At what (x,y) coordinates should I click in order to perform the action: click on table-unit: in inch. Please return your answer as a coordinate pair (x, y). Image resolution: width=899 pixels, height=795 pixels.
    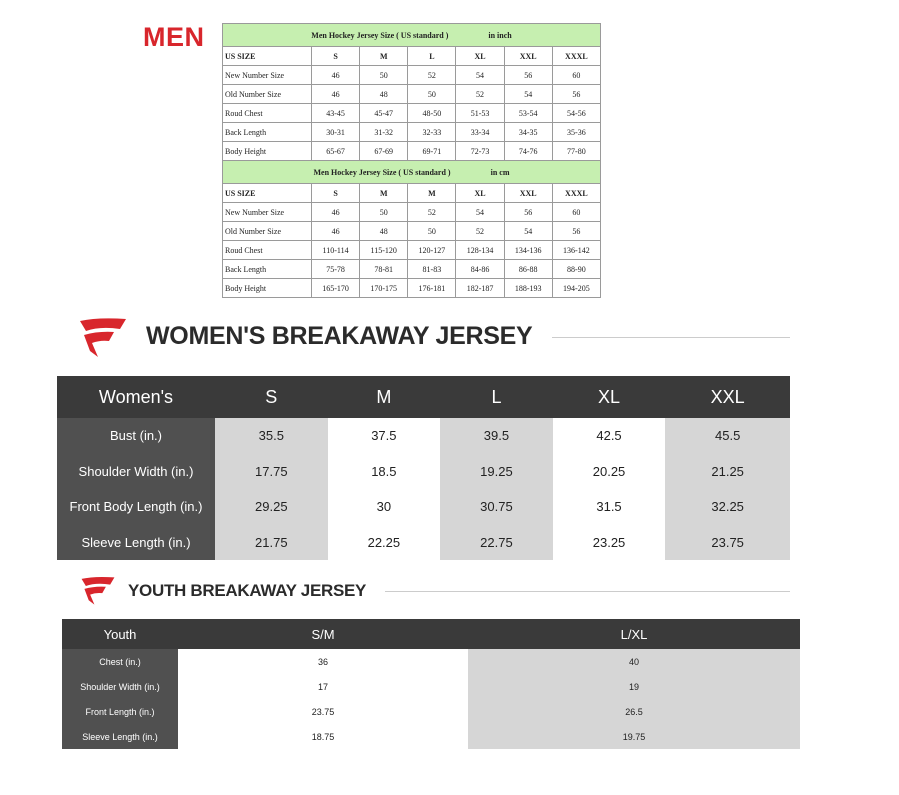
    Looking at the image, I should click on (500, 35).